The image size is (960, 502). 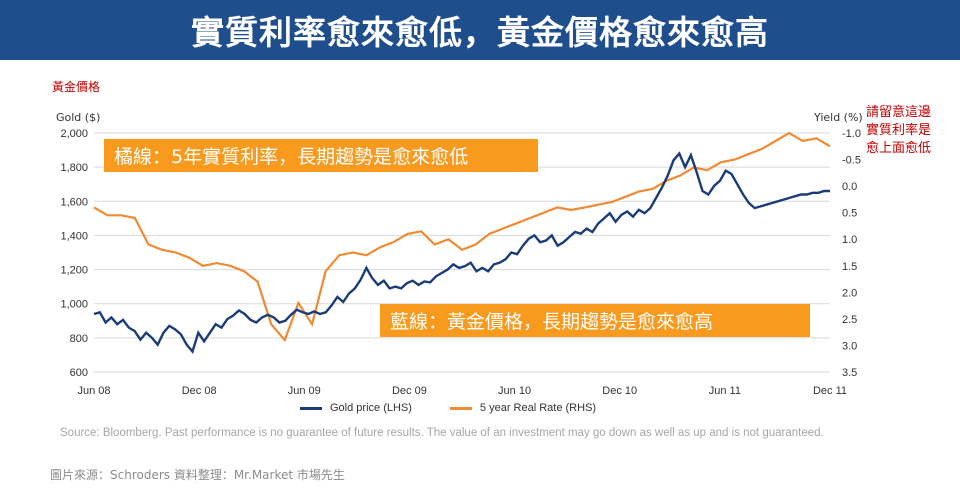 I want to click on right-tick-label: 2.0, so click(x=849, y=293).